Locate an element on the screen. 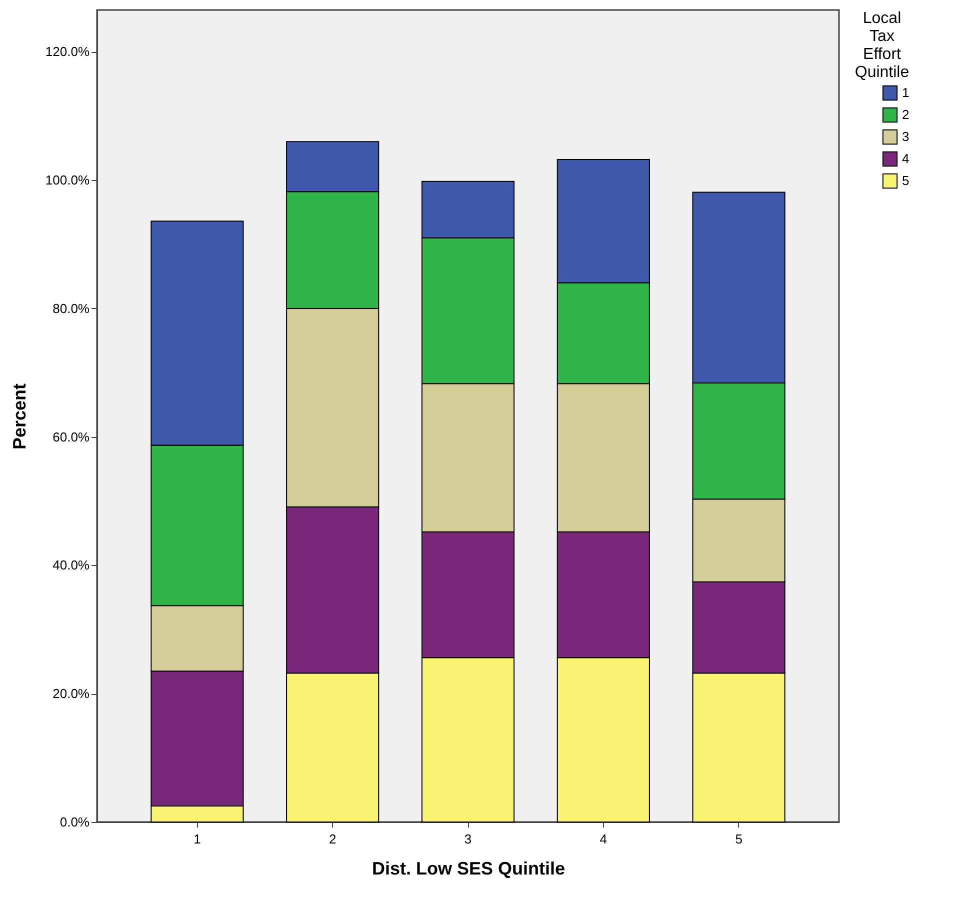 Image resolution: width=974 pixels, height=908 pixels. legend-label: 5 is located at coordinates (906, 180).